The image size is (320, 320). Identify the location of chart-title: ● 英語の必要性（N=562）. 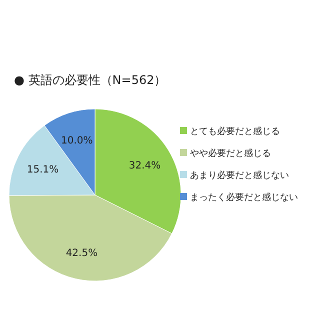
(90, 80).